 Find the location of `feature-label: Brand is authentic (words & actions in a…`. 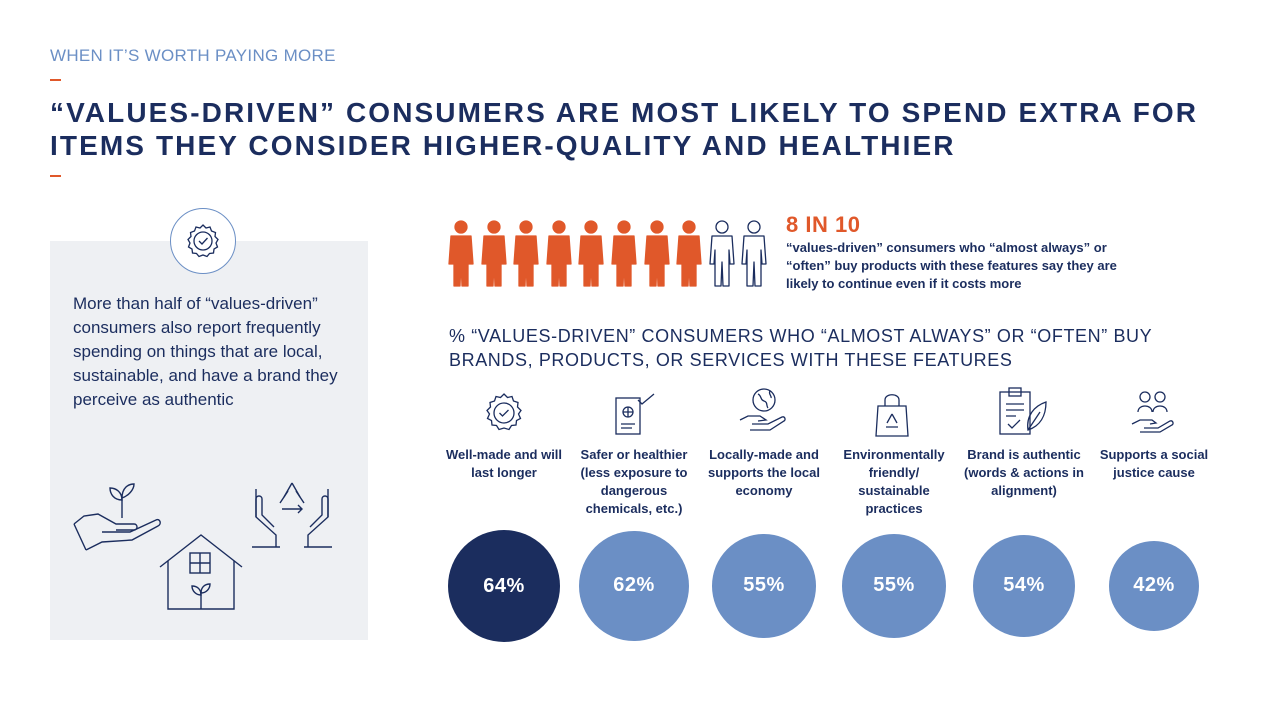

feature-label: Brand is authentic (words & actions in a… is located at coordinates (1024, 472).